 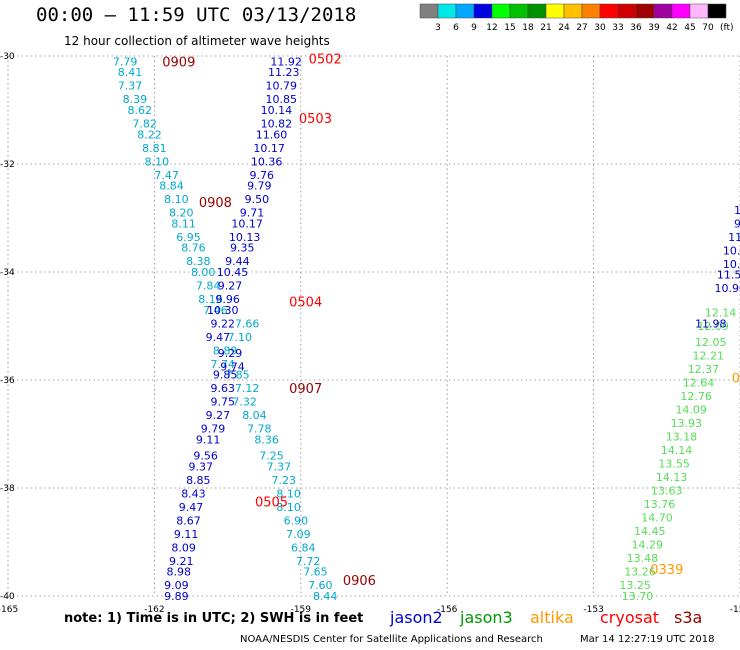 I want to click on wave-height-point: 11.23, so click(x=284, y=72).